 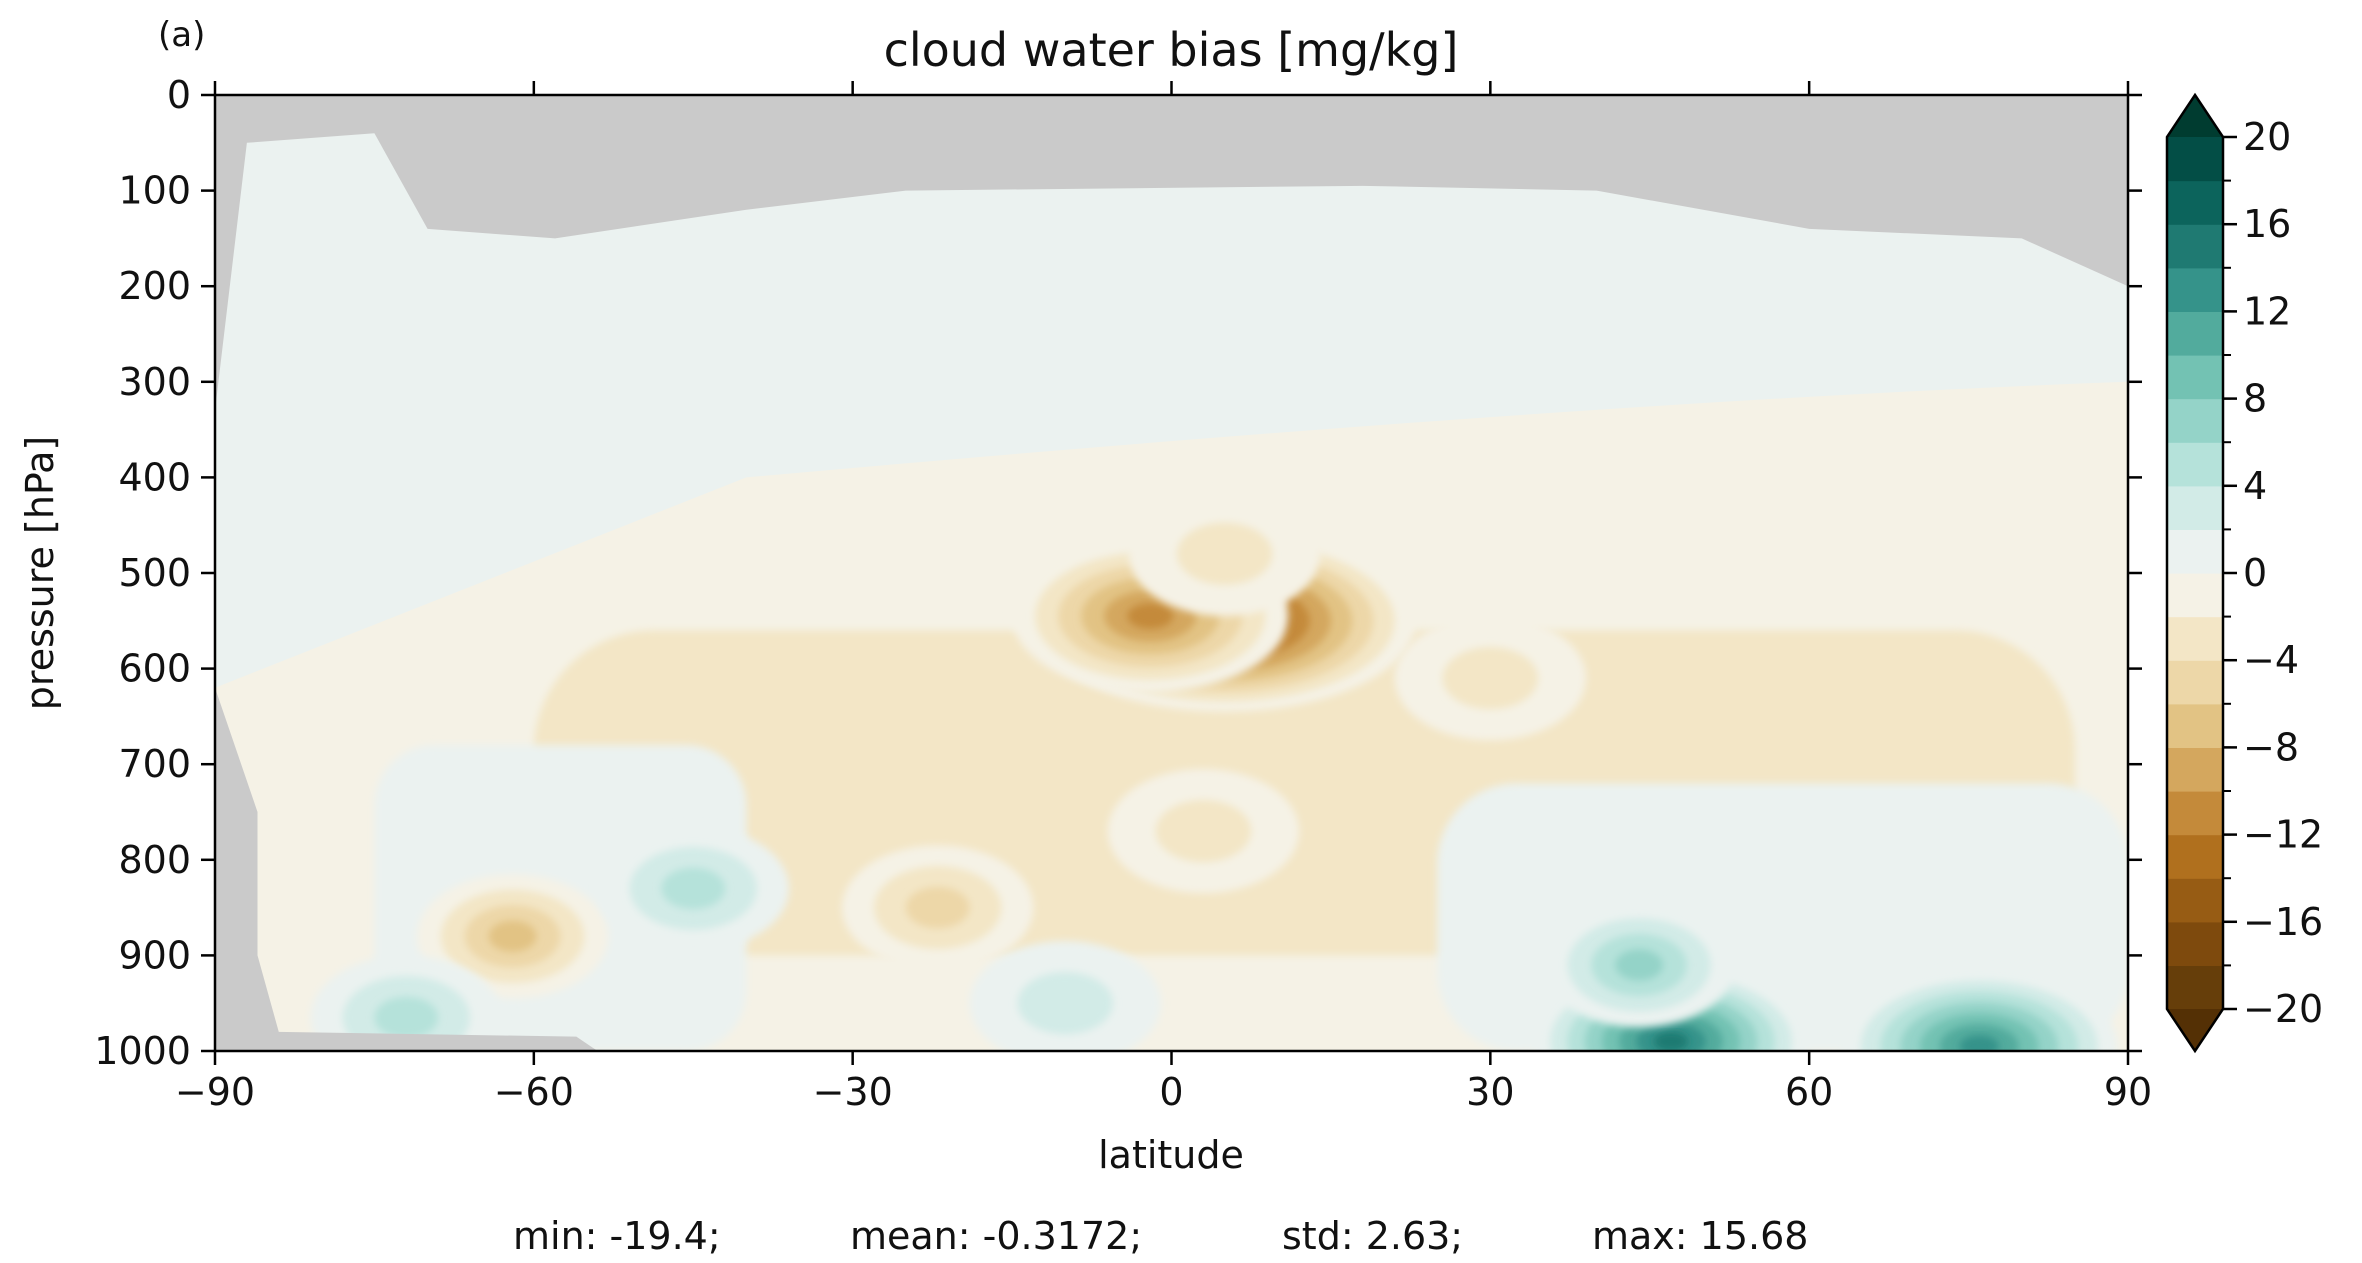 What do you see at coordinates (2255, 573) in the screenshot?
I see `colorbar-tick-label: 0` at bounding box center [2255, 573].